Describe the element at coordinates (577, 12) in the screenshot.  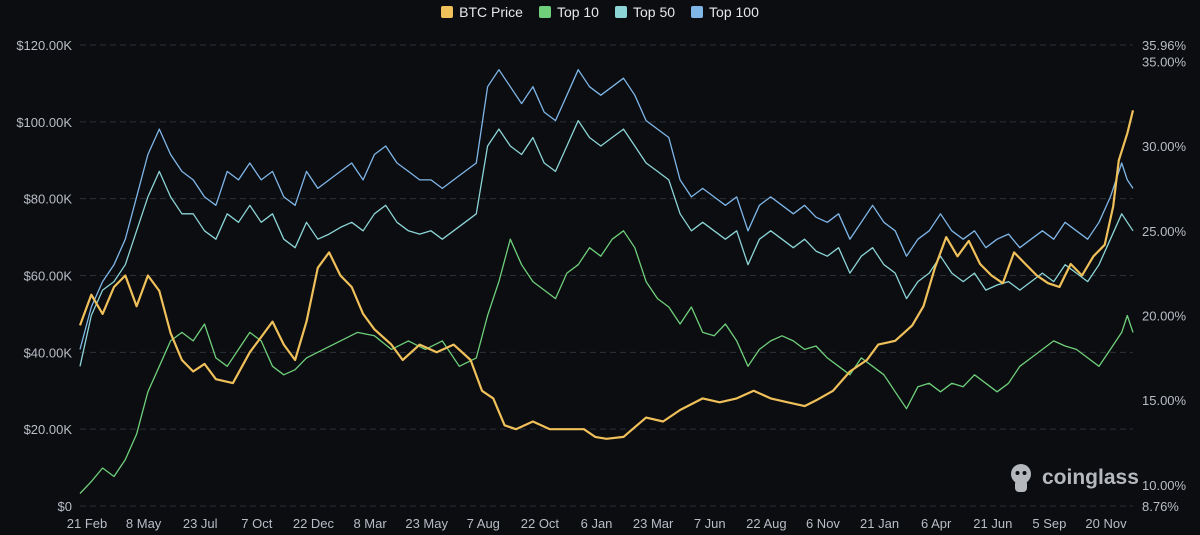
I see `legend-label-top-10: Top 10` at that location.